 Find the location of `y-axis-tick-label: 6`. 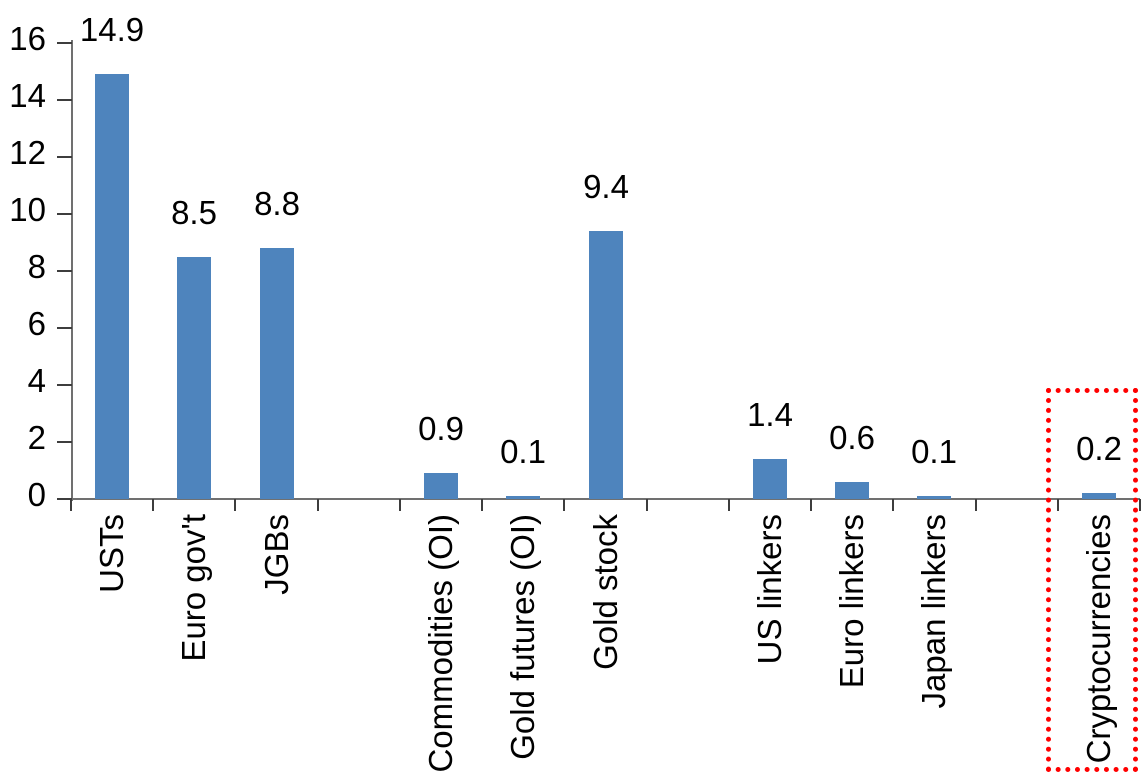

y-axis-tick-label: 6 is located at coordinates (36, 323).